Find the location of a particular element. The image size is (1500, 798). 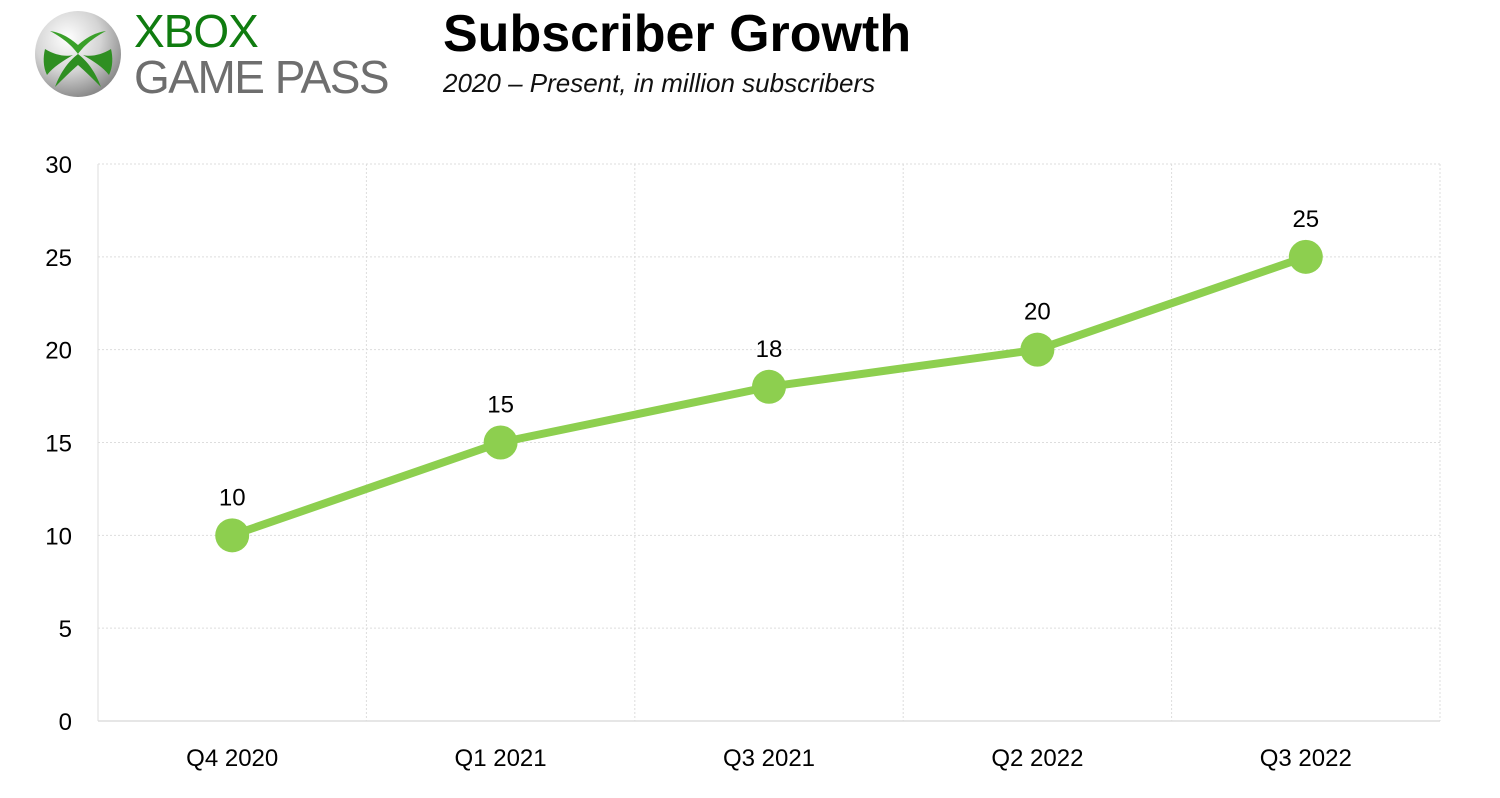

x-tick-label: Q2 2022 is located at coordinates (1037, 758).